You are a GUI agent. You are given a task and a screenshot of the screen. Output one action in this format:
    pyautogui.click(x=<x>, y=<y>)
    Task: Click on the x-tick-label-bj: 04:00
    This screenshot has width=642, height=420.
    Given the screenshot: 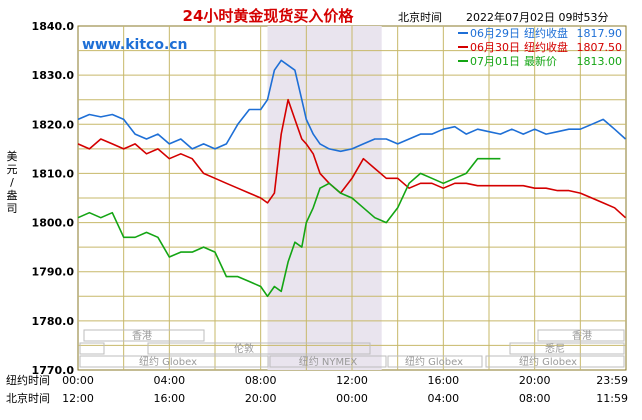 What is the action you would take?
    pyautogui.click(x=443, y=398)
    